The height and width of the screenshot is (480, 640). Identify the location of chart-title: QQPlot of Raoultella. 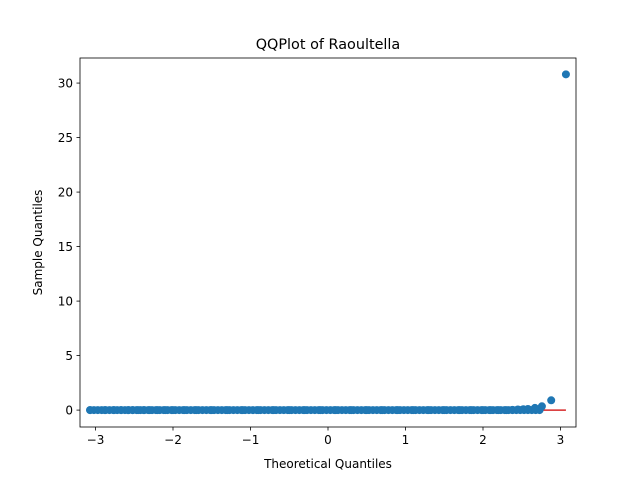
(328, 45).